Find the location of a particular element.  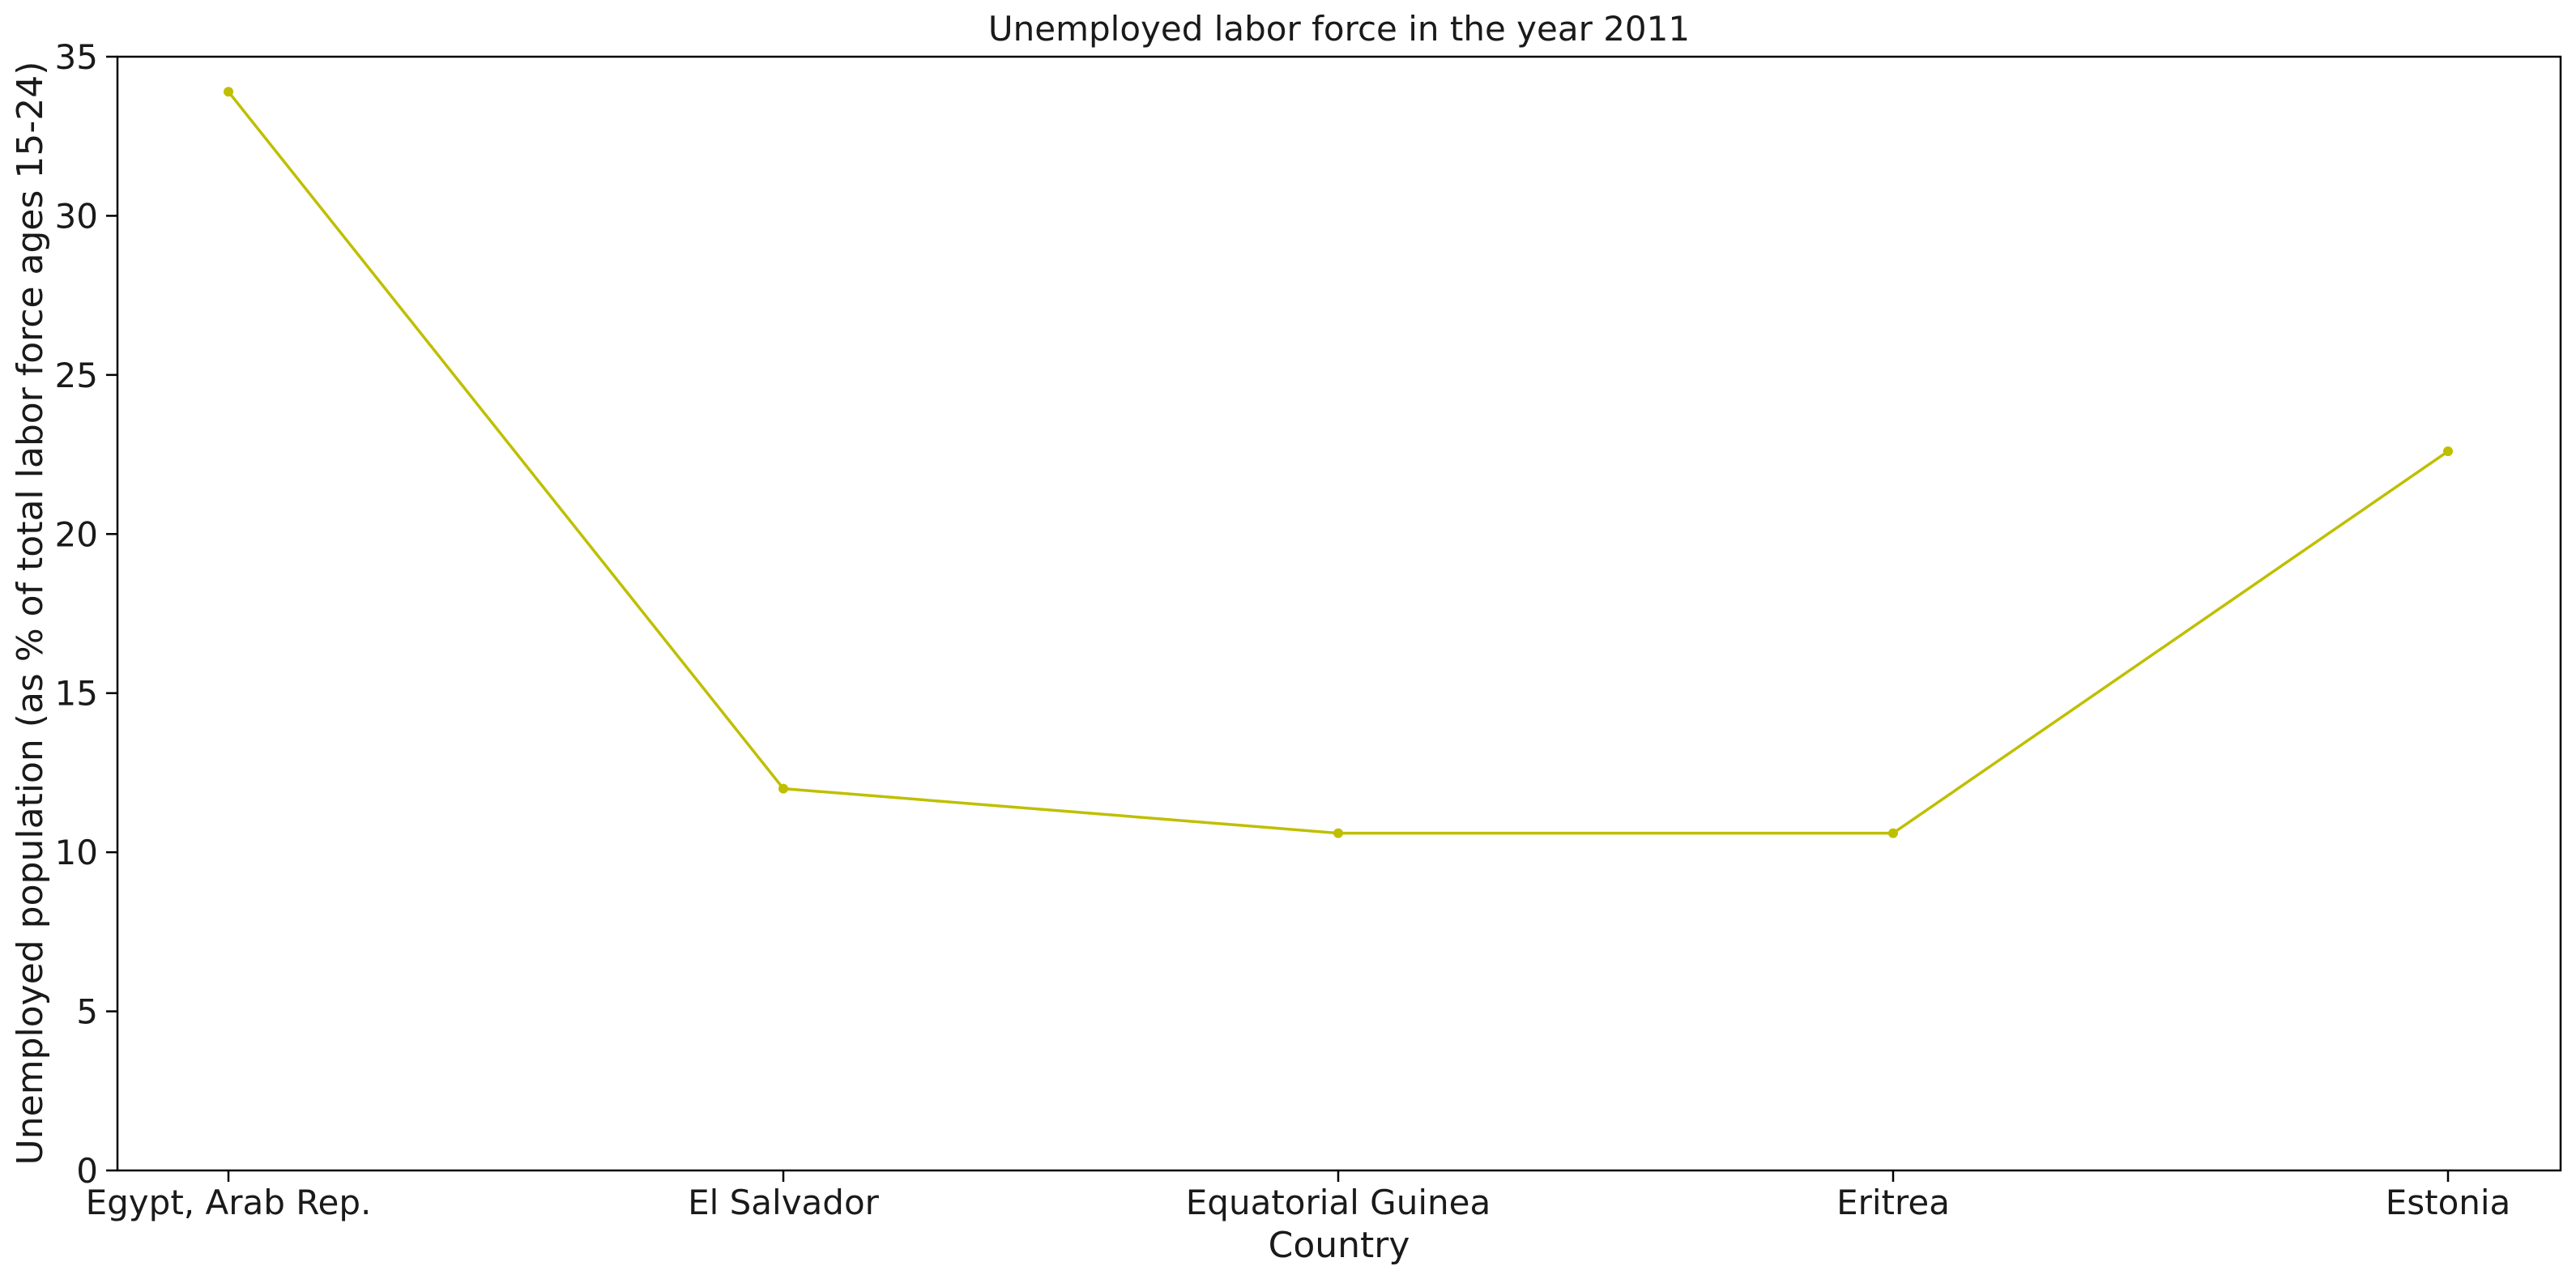

x-tick-label: Eritrea is located at coordinates (1893, 1202).